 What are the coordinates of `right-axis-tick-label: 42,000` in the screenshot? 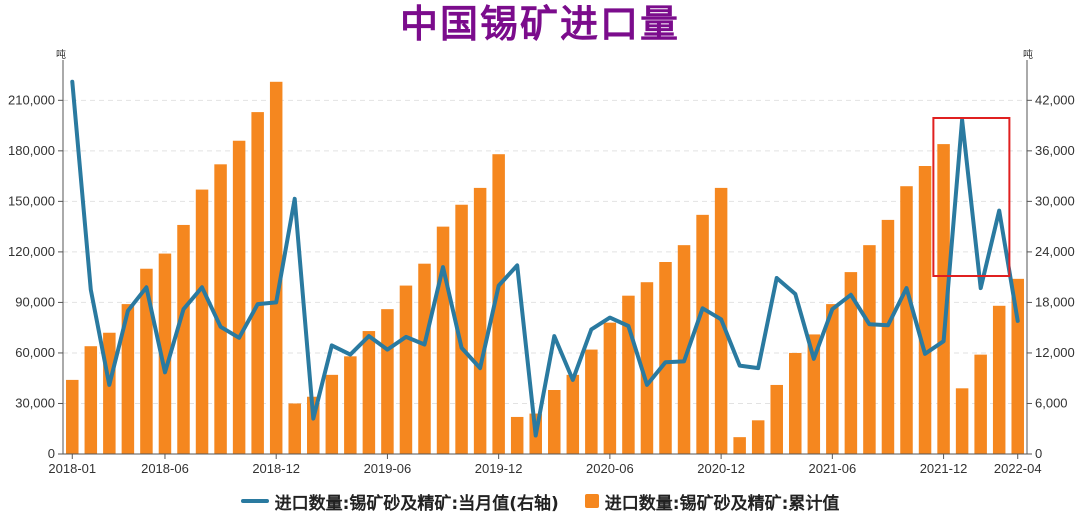 It's located at (1055, 99).